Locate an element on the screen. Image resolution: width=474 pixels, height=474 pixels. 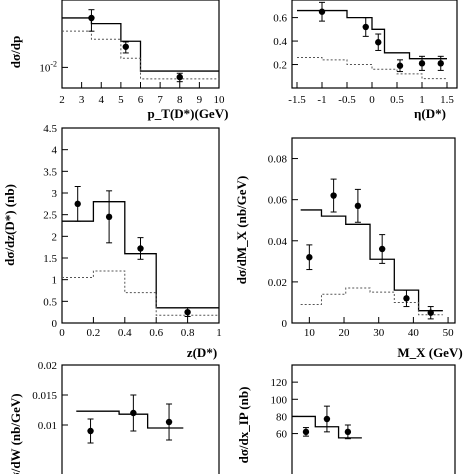
panel-w: 0.01 0.015 0.02 dσ/dW (nb/GeV) is located at coordinates (114, 417).